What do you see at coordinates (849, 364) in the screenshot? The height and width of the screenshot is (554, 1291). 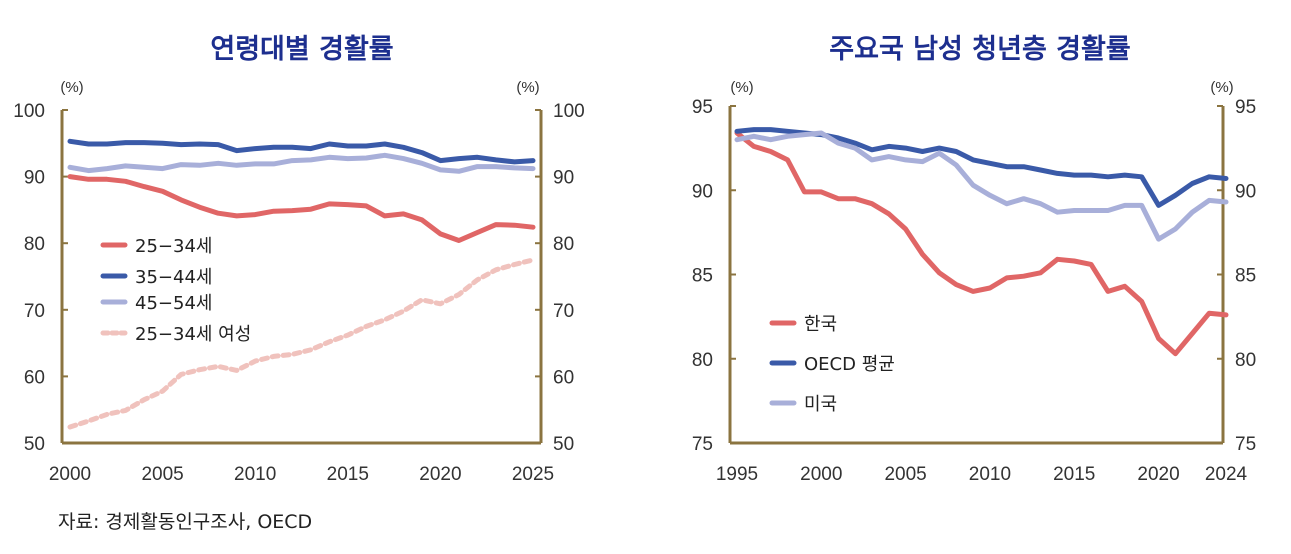 I see `legend-label: OECD 평균` at bounding box center [849, 364].